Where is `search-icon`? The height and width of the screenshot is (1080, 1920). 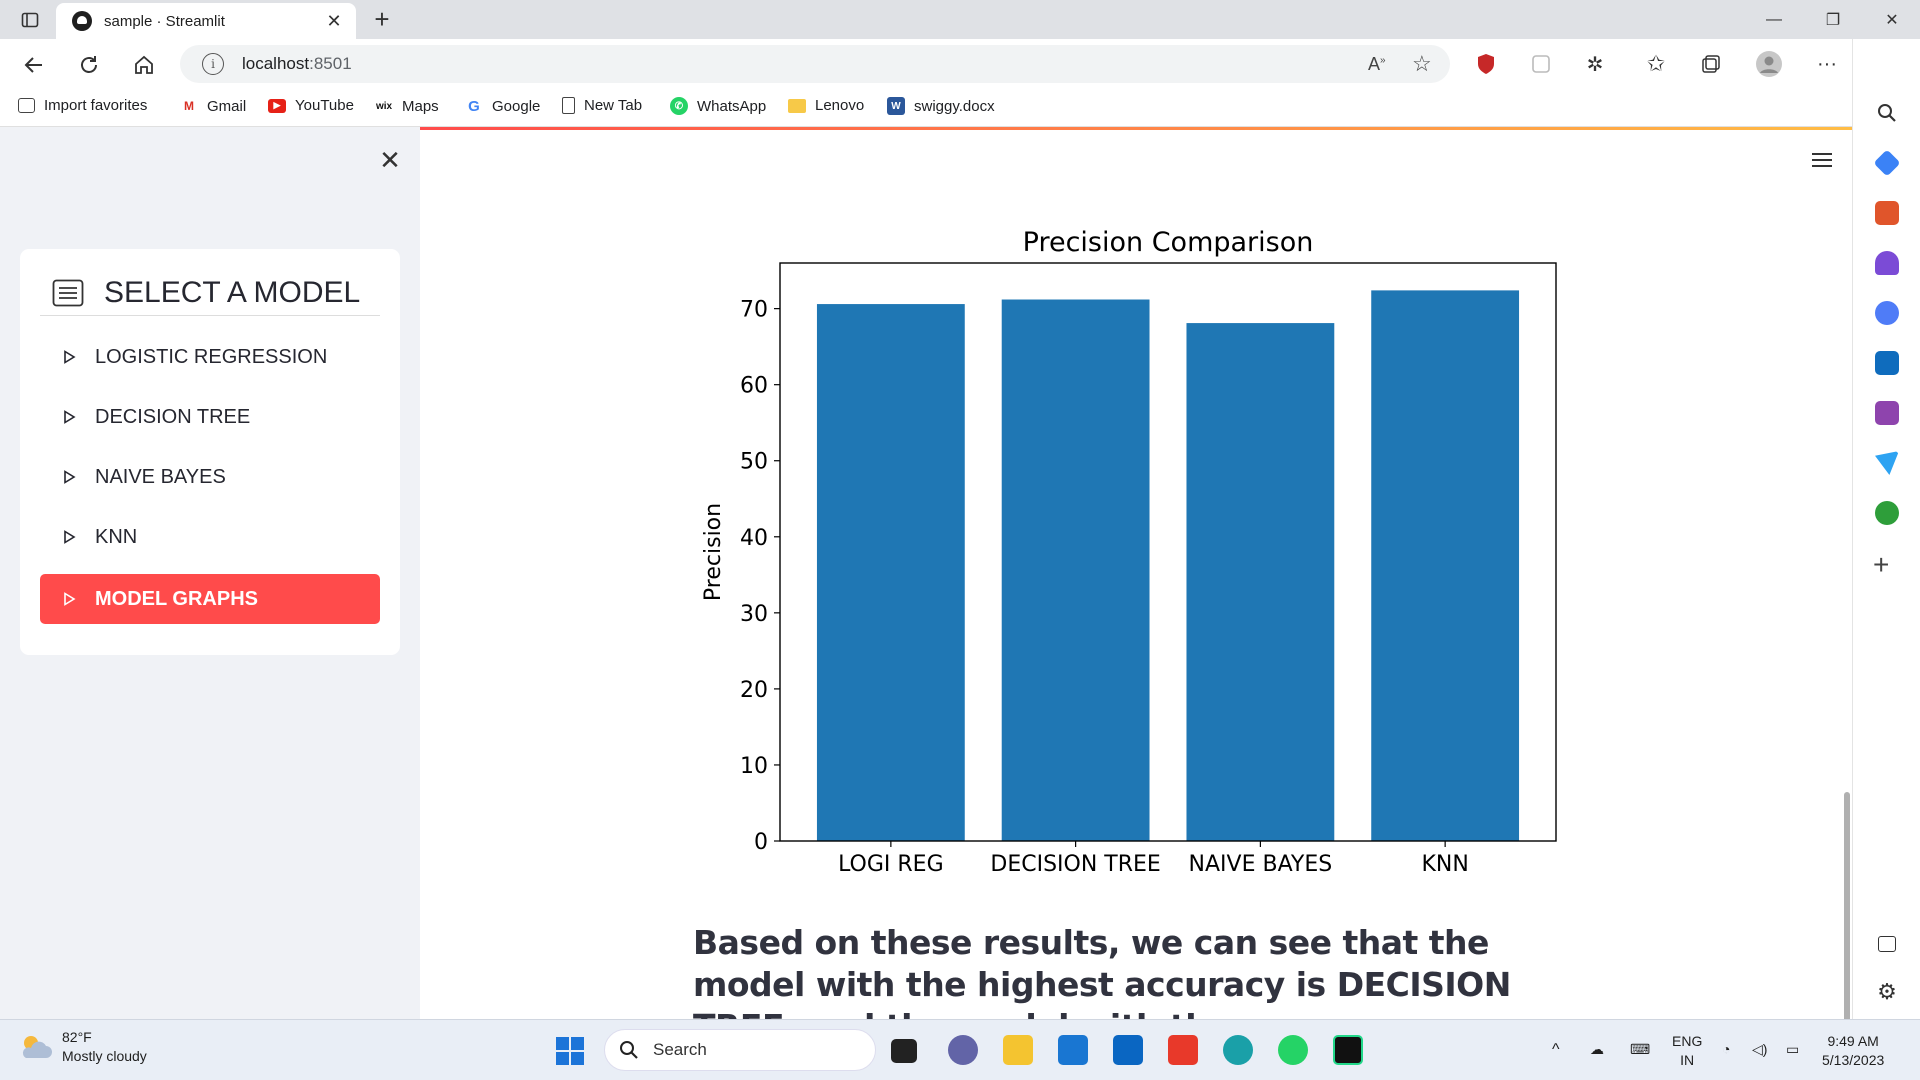
search-icon is located at coordinates (1887, 113).